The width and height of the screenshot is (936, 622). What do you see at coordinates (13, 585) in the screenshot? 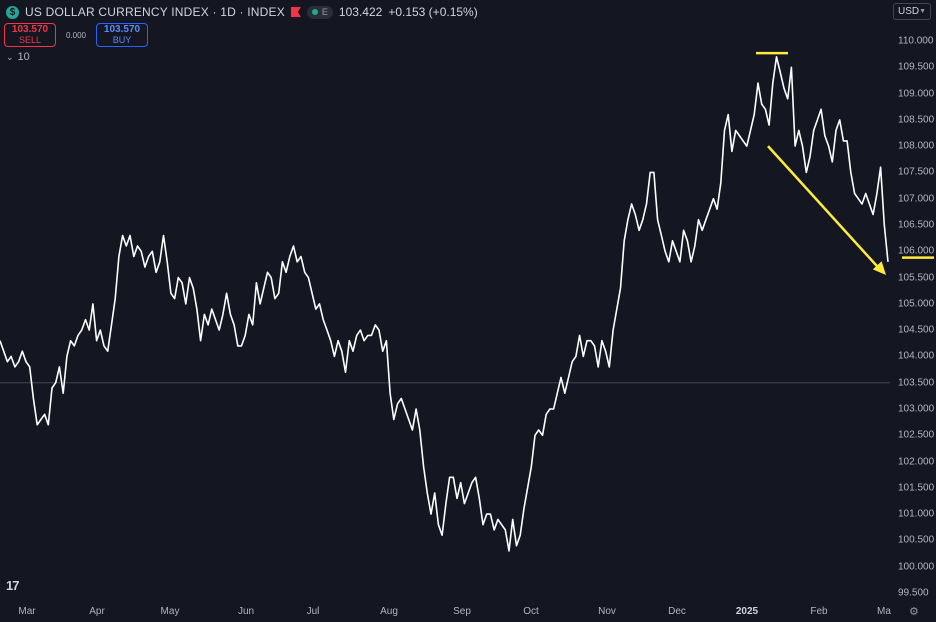
I see `tradingview-logo: 17` at bounding box center [13, 585].